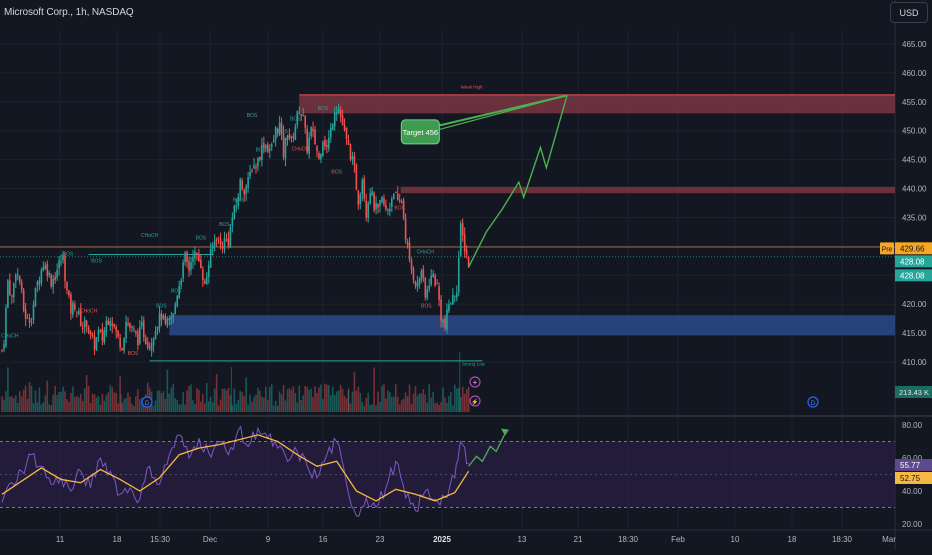 The width and height of the screenshot is (932, 555). Describe the element at coordinates (503, 112) in the screenshot. I see `target-line` at that location.